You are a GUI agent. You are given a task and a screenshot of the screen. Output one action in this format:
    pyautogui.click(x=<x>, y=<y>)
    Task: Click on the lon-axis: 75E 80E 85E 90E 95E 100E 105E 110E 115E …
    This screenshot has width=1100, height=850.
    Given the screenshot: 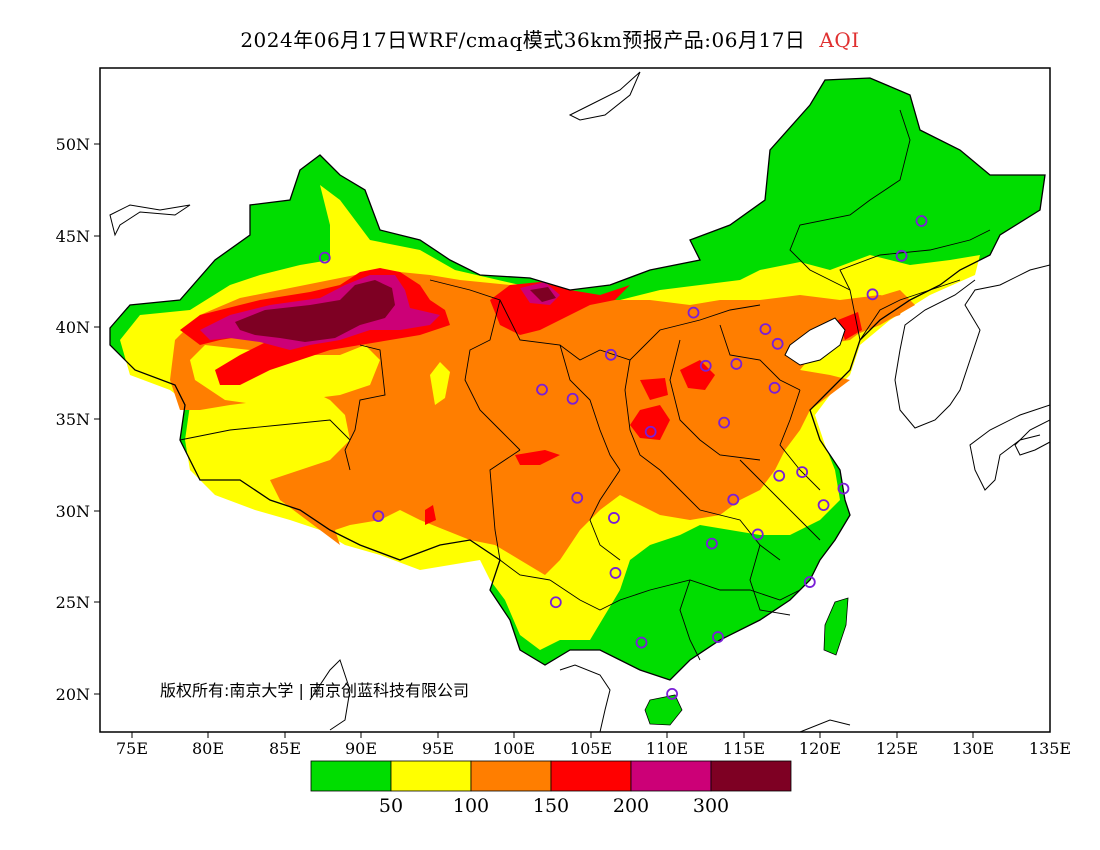 What is the action you would take?
    pyautogui.click(x=593, y=745)
    